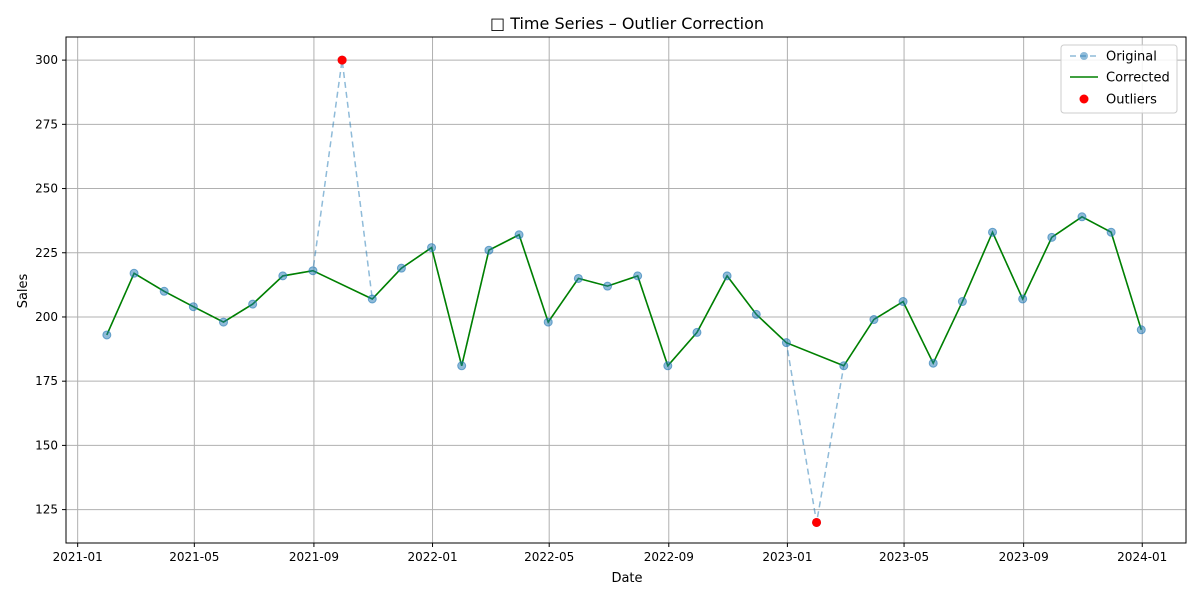 This screenshot has height=600, width=1200. Describe the element at coordinates (1084, 56) in the screenshot. I see `legend-marker-original` at that location.